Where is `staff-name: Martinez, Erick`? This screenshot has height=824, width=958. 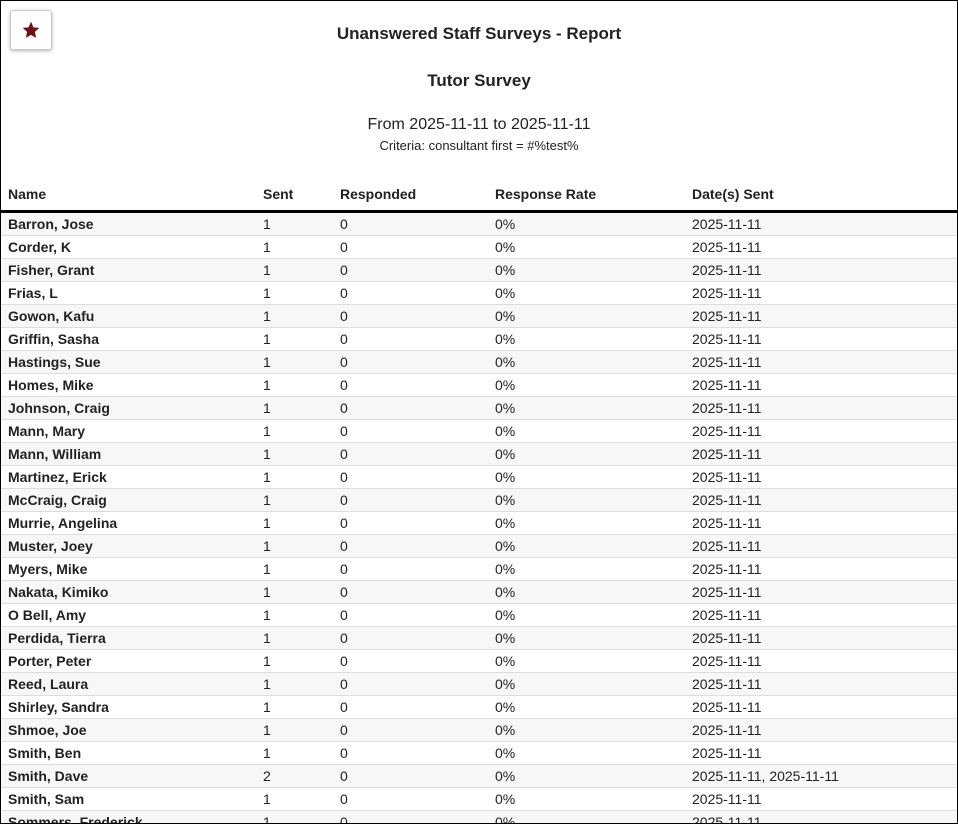 staff-name: Martinez, Erick is located at coordinates (128, 477).